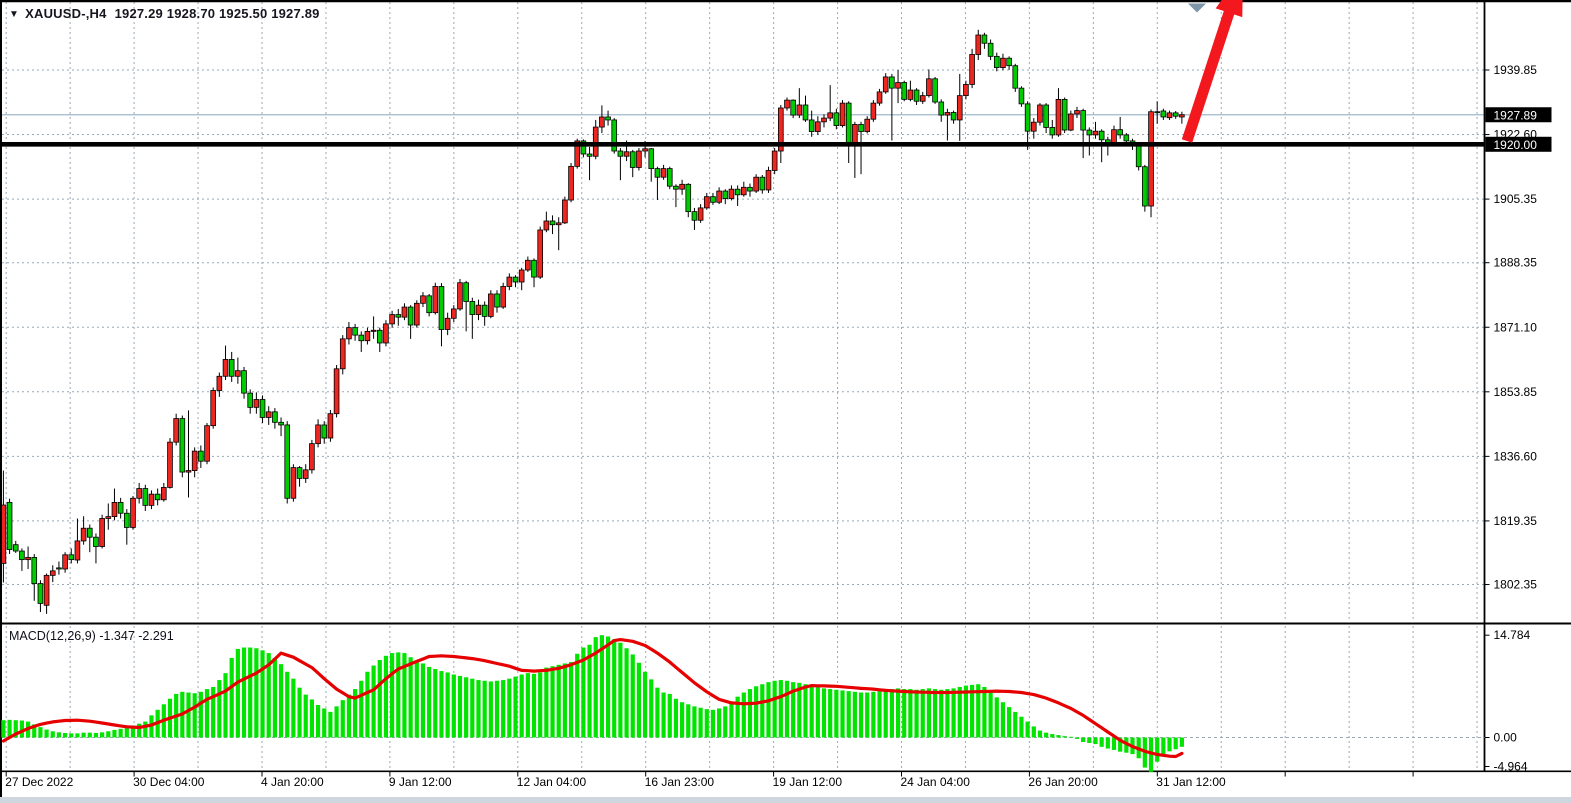  What do you see at coordinates (1506, 738) in the screenshot?
I see `axis-label: 0.00` at bounding box center [1506, 738].